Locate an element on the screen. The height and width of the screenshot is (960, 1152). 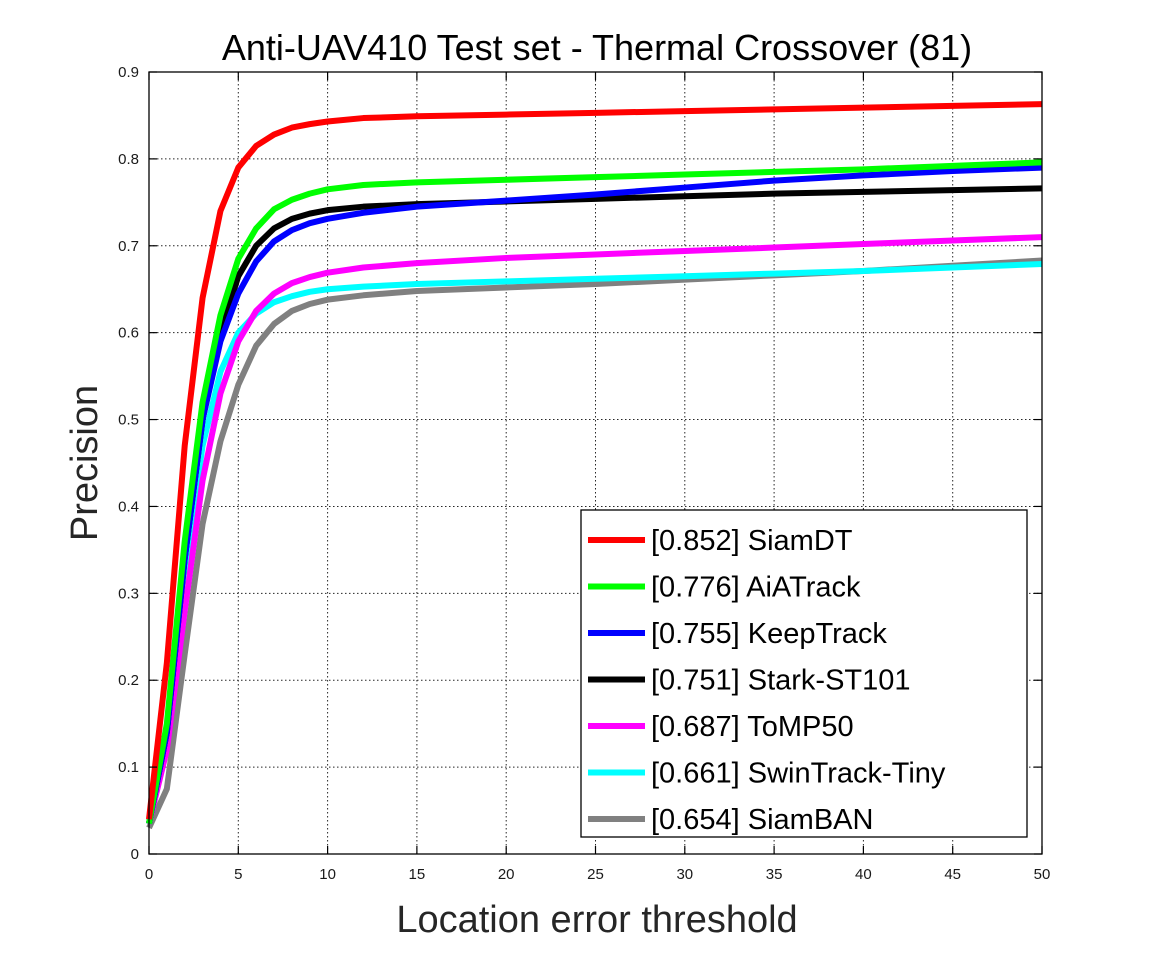
y-tick-label: 0.4 is located at coordinates (128, 506).